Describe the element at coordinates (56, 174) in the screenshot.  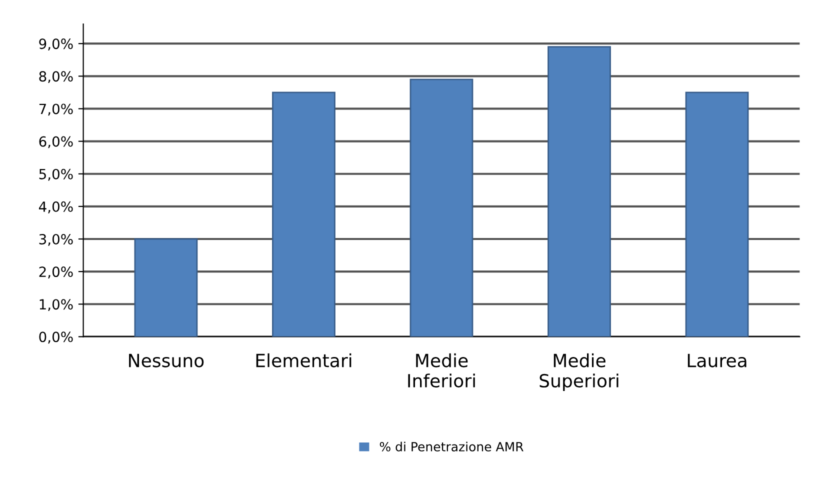
I see `y-tick-label: 5,0%` at that location.